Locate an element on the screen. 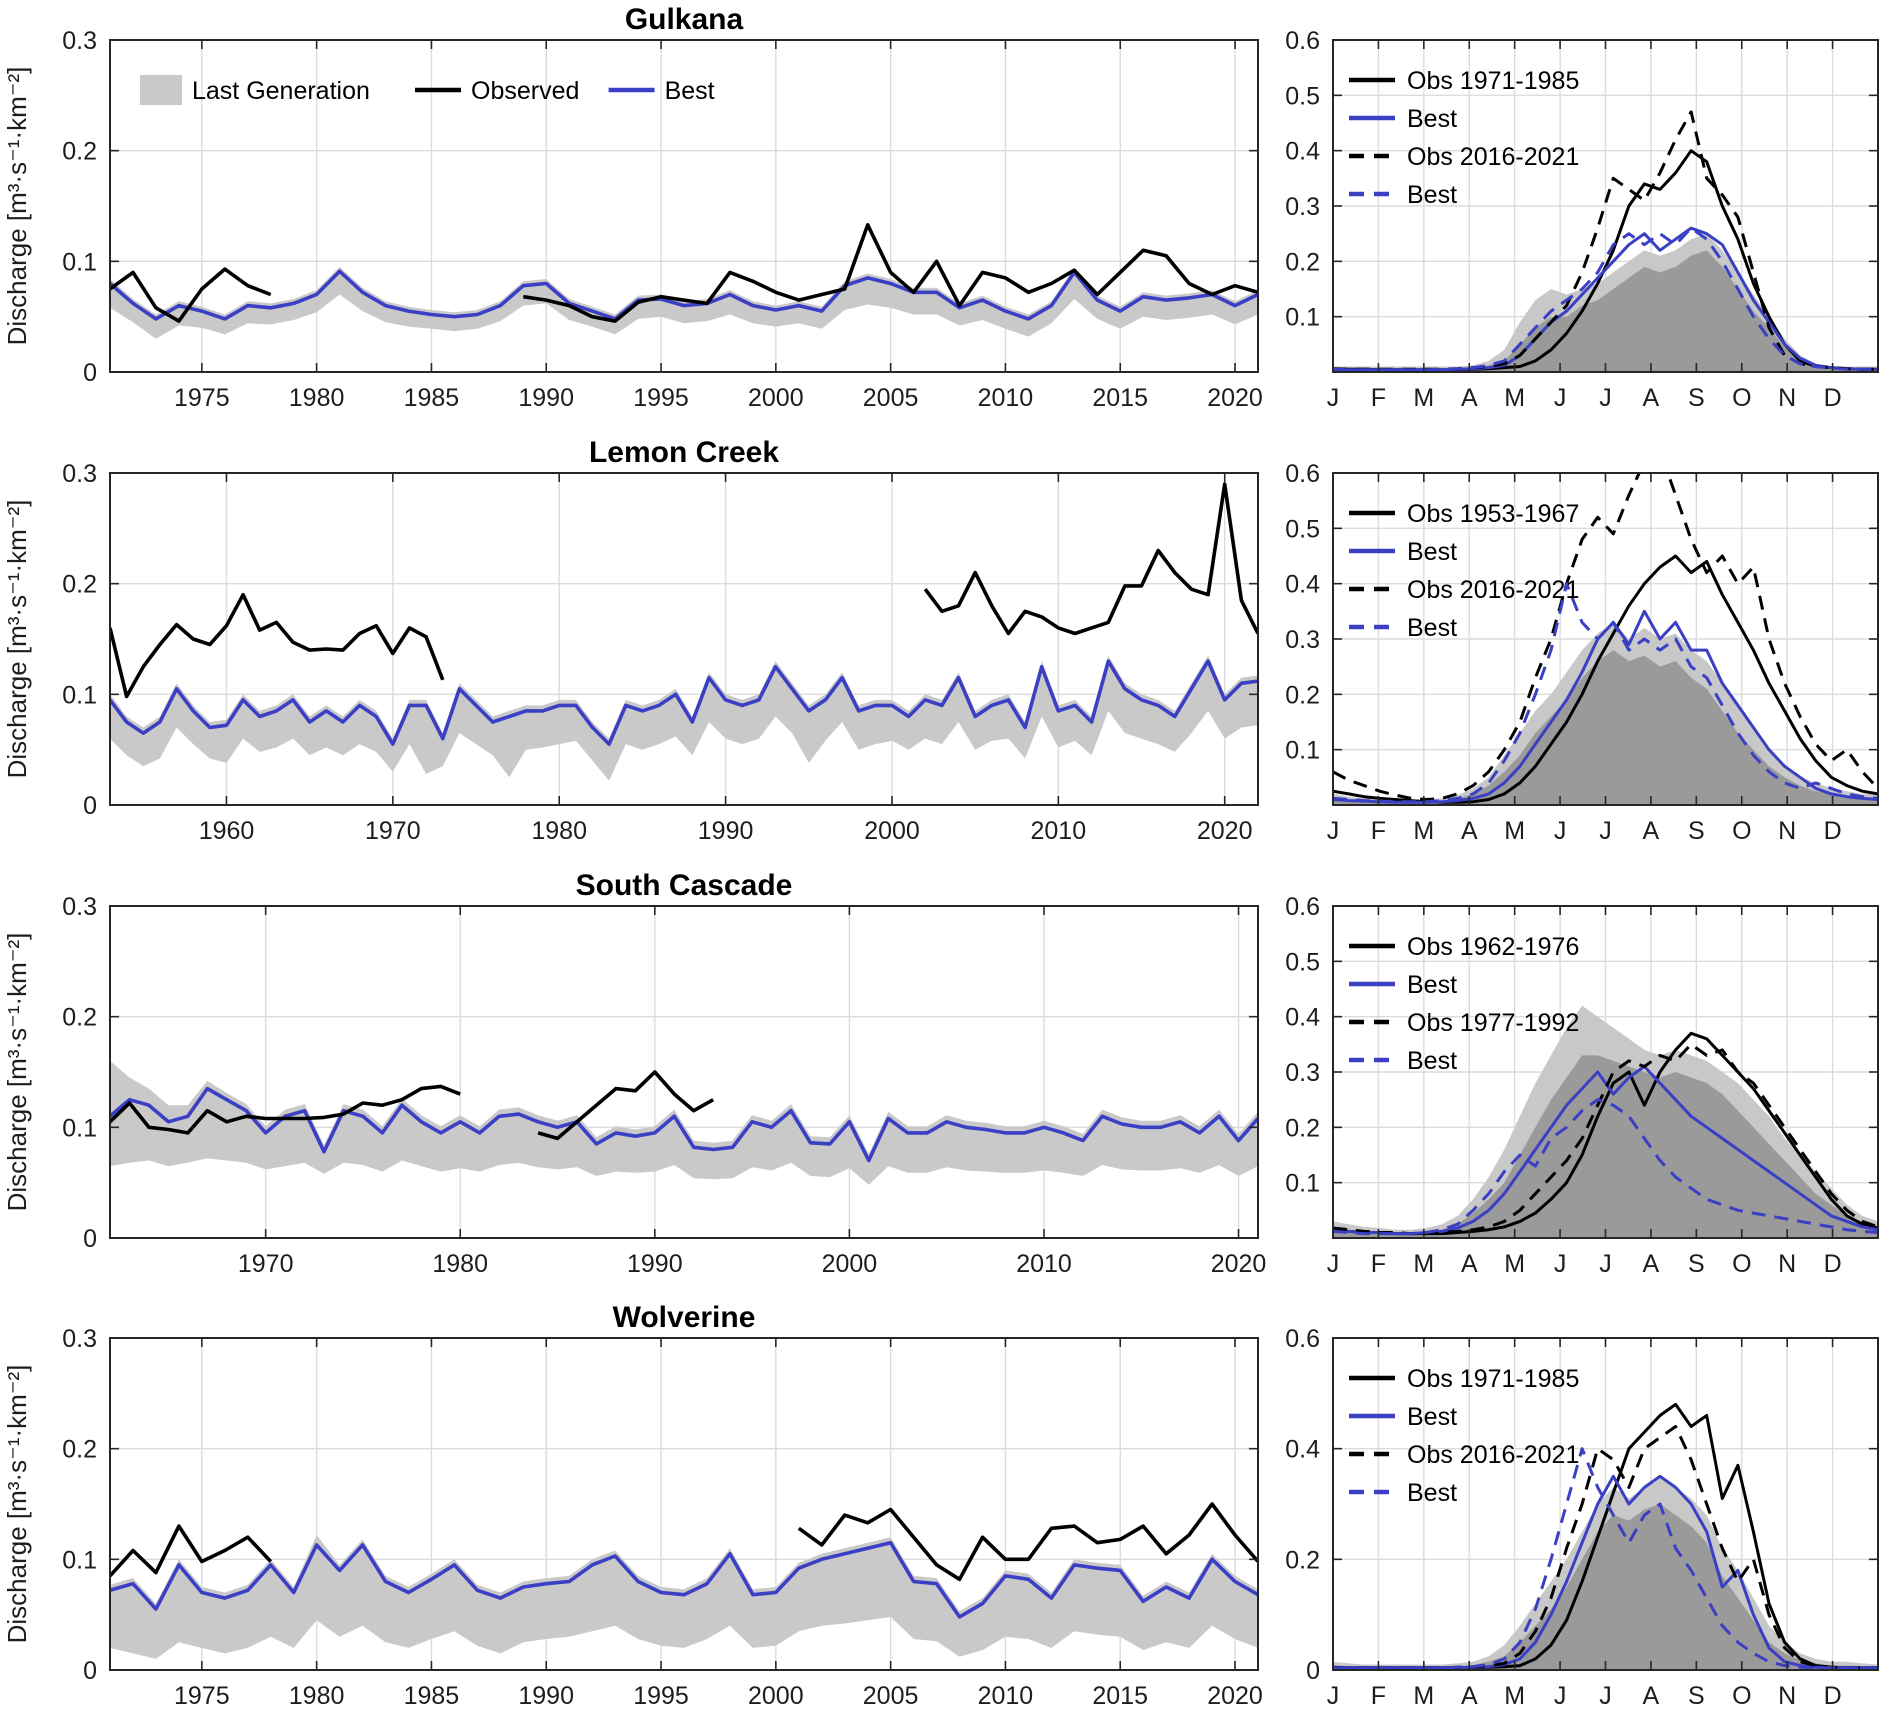 Image resolution: width=1892 pixels, height=1731 pixels. tick-labels: 1960 1970 1980 1990 2000 2010 2020 0 0.1 0.2 0.3 is located at coordinates (657, 652).